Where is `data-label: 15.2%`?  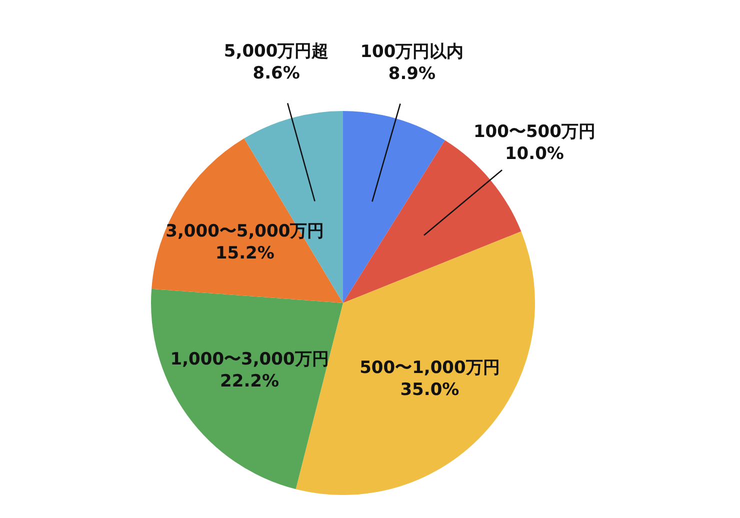 data-label: 15.2% is located at coordinates (244, 254).